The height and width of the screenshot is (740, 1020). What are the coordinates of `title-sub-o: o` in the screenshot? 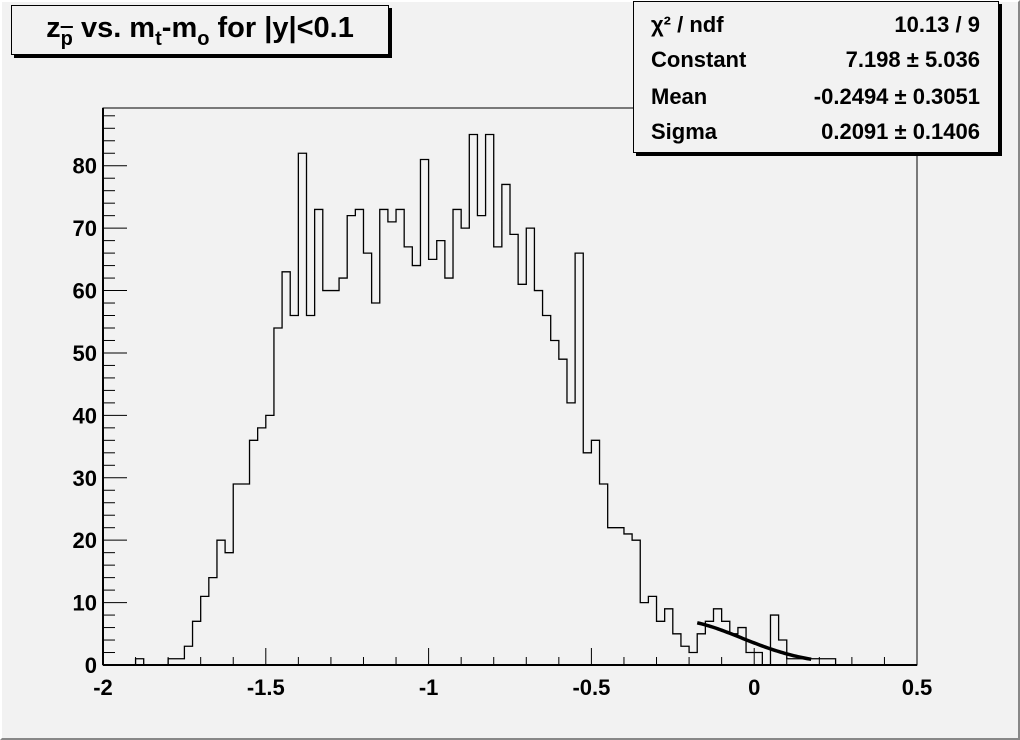 It's located at (203, 39).